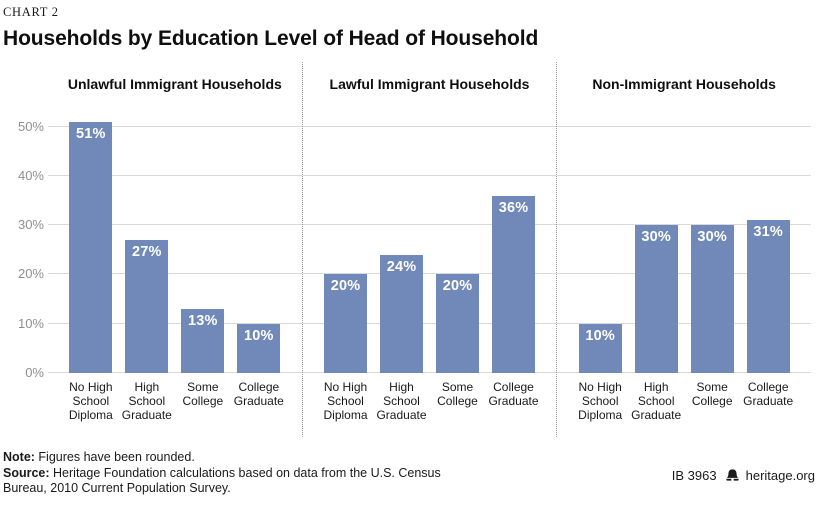 The width and height of the screenshot is (825, 508). What do you see at coordinates (147, 306) in the screenshot?
I see `bar: 27%` at bounding box center [147, 306].